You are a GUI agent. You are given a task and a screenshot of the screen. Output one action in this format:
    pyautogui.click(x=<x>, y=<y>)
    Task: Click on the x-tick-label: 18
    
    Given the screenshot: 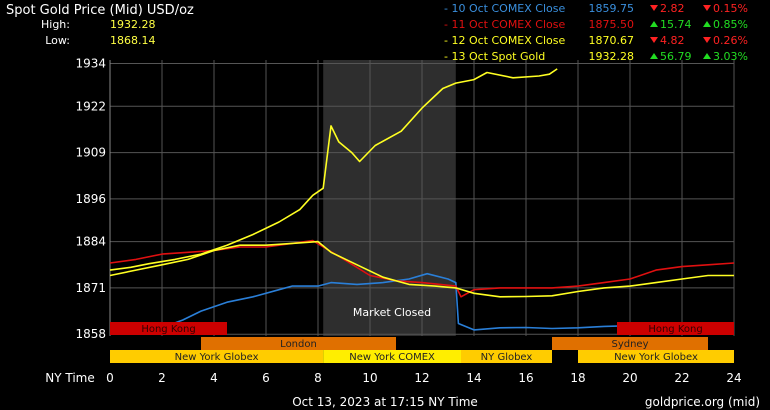 What is the action you would take?
    pyautogui.click(x=577, y=378)
    